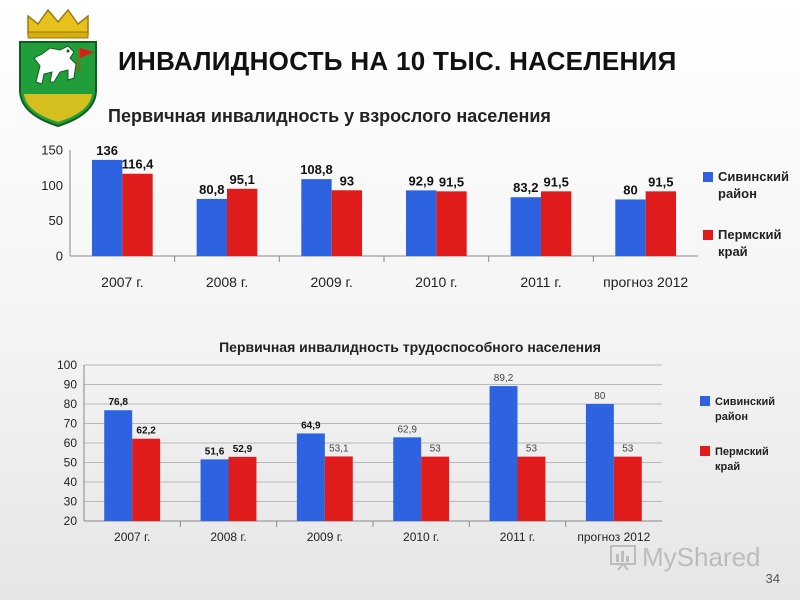 This screenshot has height=600, width=800. Describe the element at coordinates (59, 256) in the screenshot. I see `y-tick-label: 0` at that location.